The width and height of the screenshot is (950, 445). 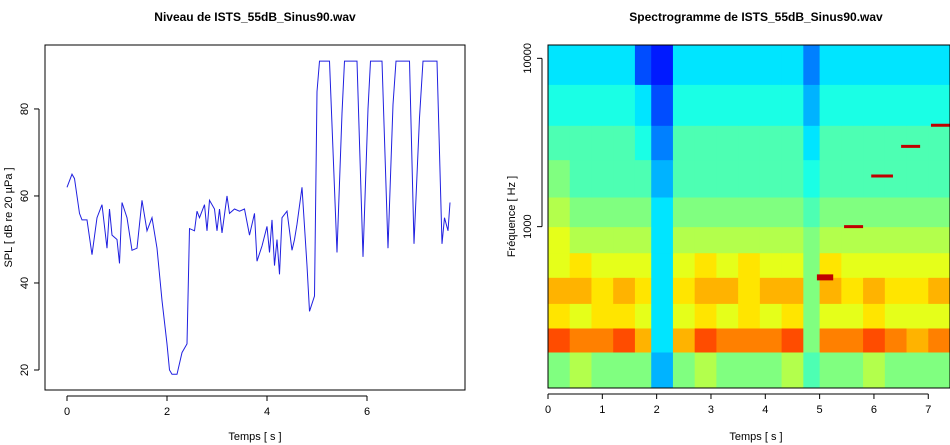 I want to click on chart-title: Niveau de ISTS_55dB_Sinus90.wav, so click(x=255, y=17).